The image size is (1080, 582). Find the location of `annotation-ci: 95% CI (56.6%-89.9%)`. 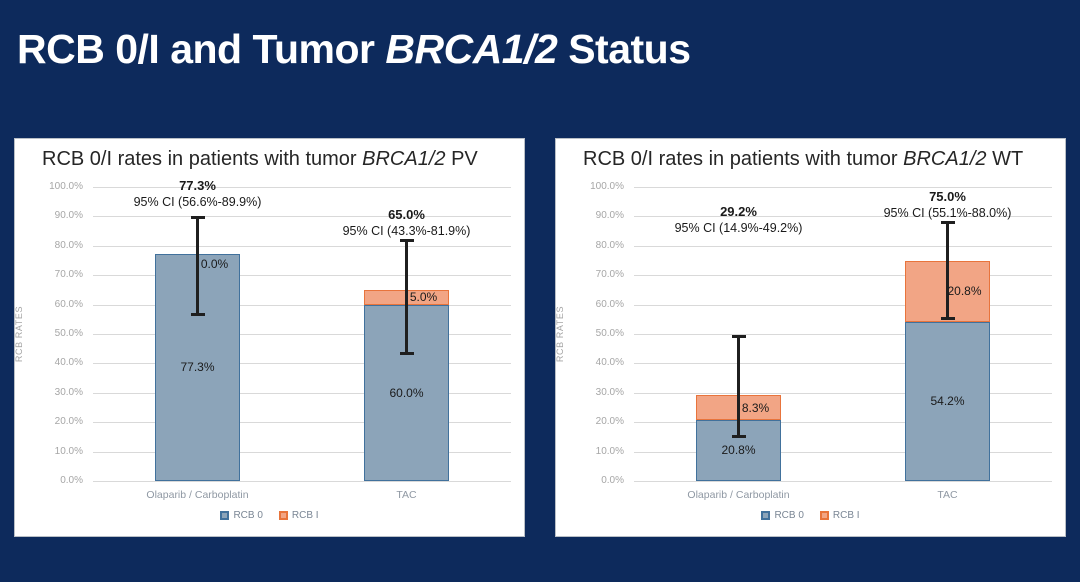

annotation-ci: 95% CI (56.6%-89.9%) is located at coordinates (197, 202).